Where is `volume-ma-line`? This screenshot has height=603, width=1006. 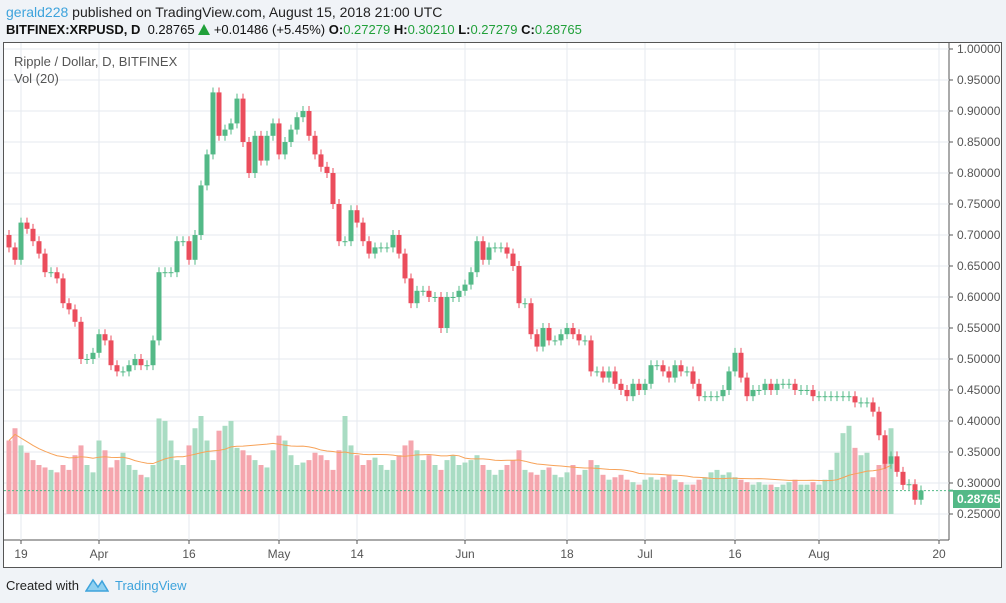 volume-ma-line is located at coordinates (450, 457).